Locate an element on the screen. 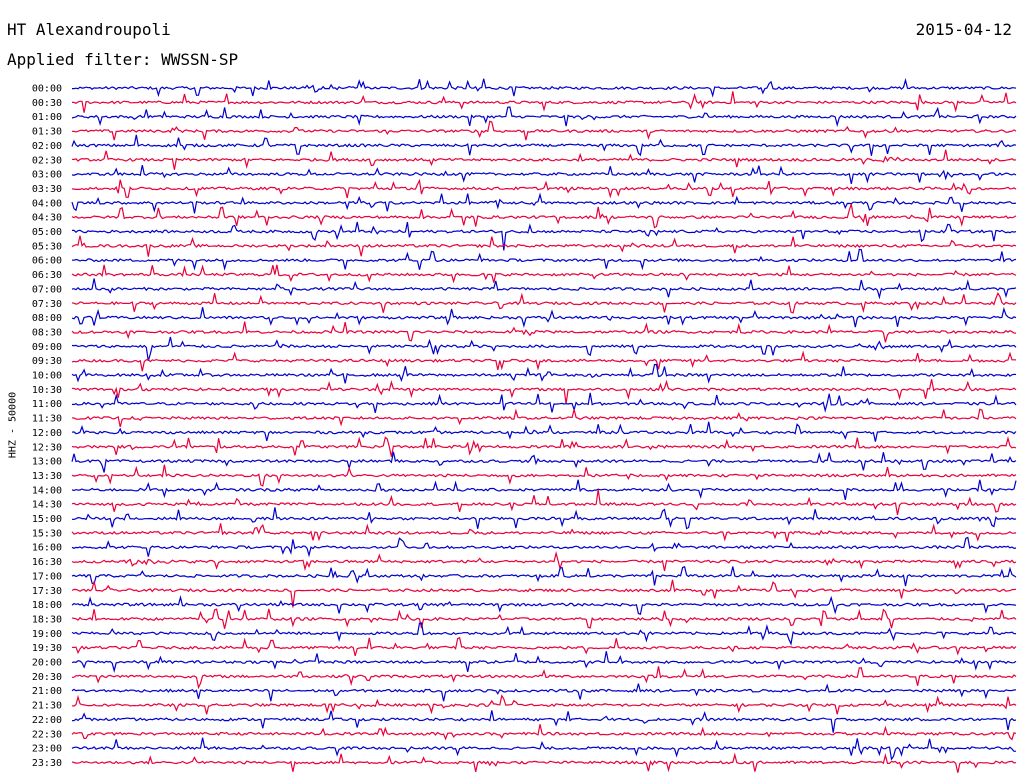  row-time-label: 14:30 is located at coordinates (47, 505).